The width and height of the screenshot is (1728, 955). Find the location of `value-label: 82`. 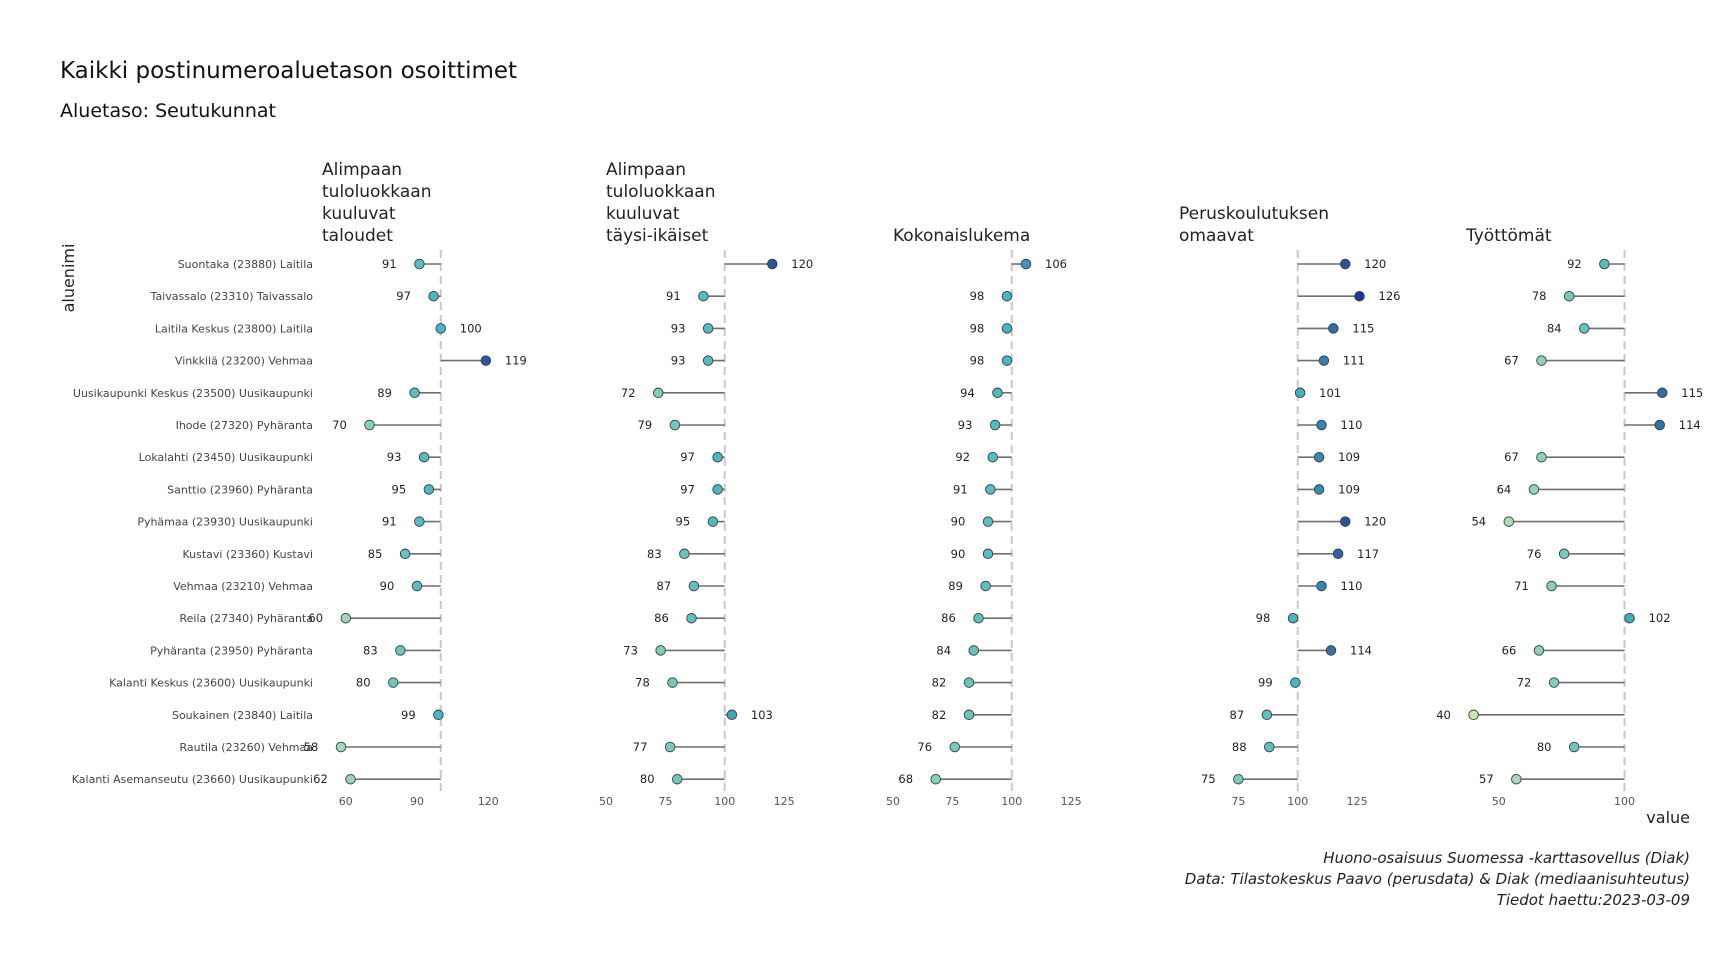

value-label: 82 is located at coordinates (939, 715).